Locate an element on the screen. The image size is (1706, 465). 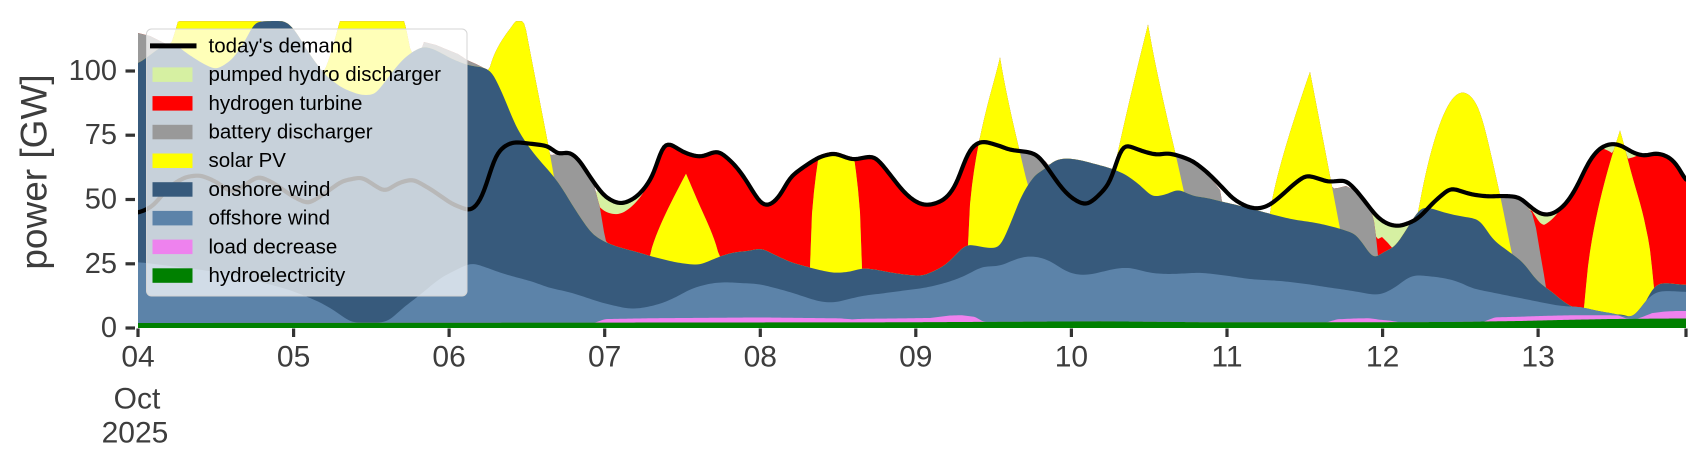
svg-text: onshore wind is located at coordinates (270, 189).